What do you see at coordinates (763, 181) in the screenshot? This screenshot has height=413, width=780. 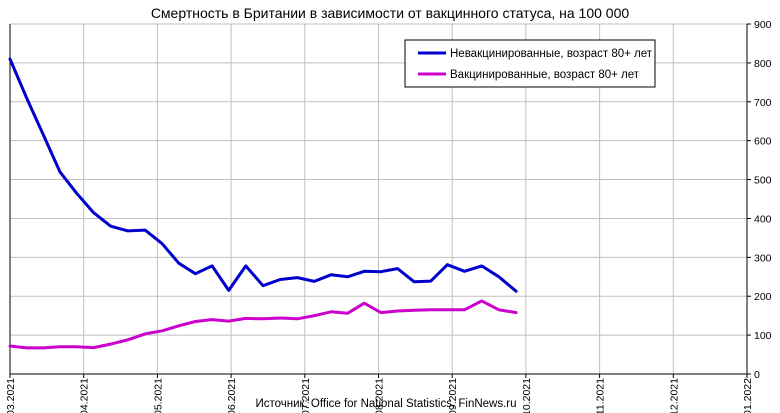 I see `y-tick-label: 500` at bounding box center [763, 181].